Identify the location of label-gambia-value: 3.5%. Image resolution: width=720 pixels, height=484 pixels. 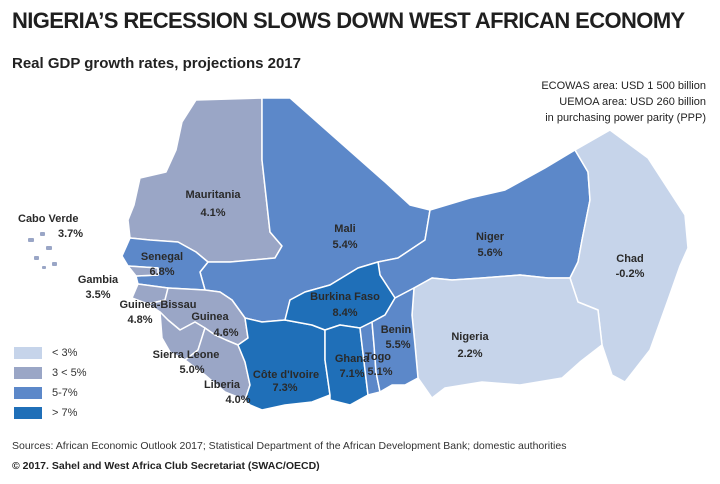
(97, 295).